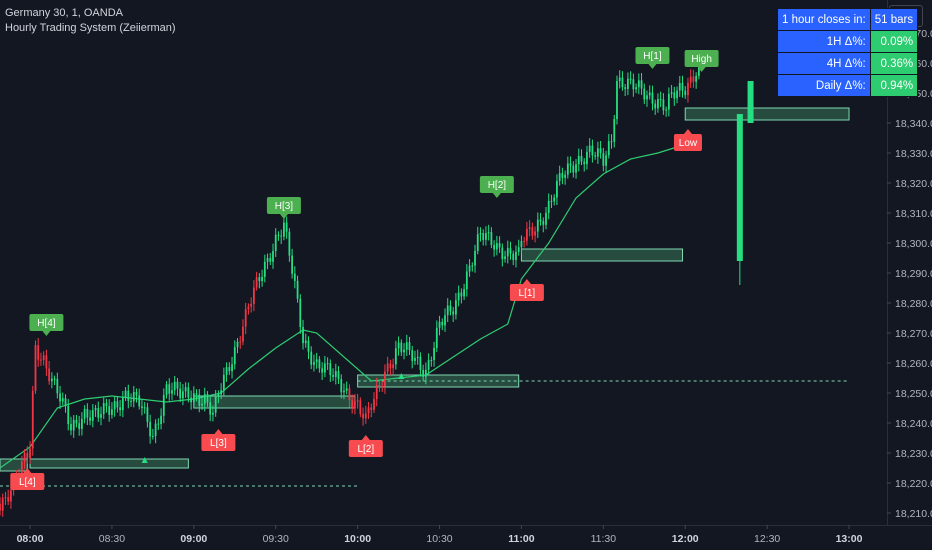  I want to click on time-tick-label: 13:00, so click(849, 539).